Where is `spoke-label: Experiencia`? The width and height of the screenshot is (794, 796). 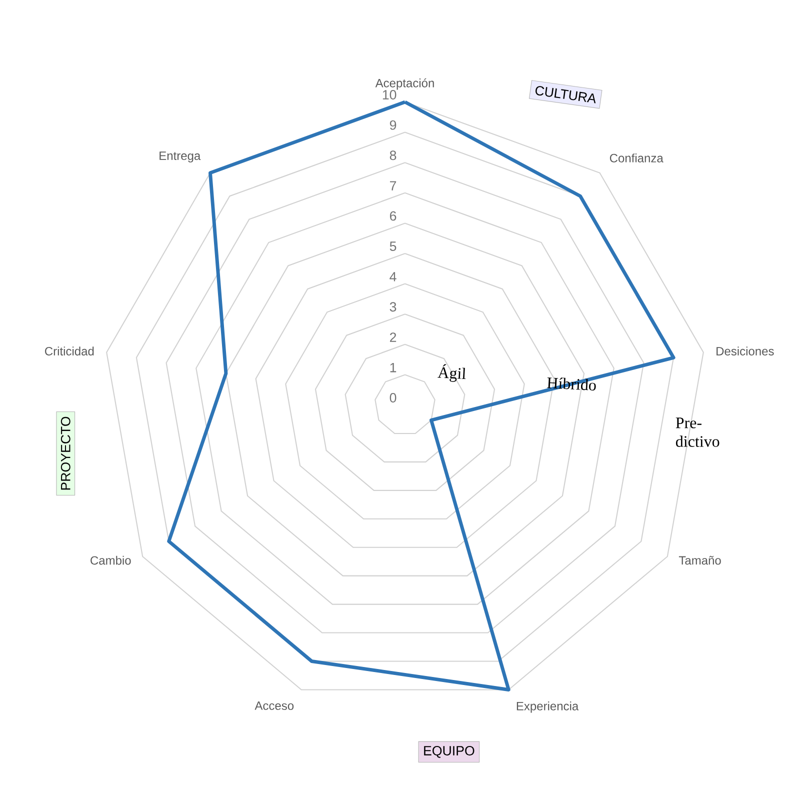
spoke-label: Experiencia is located at coordinates (547, 707).